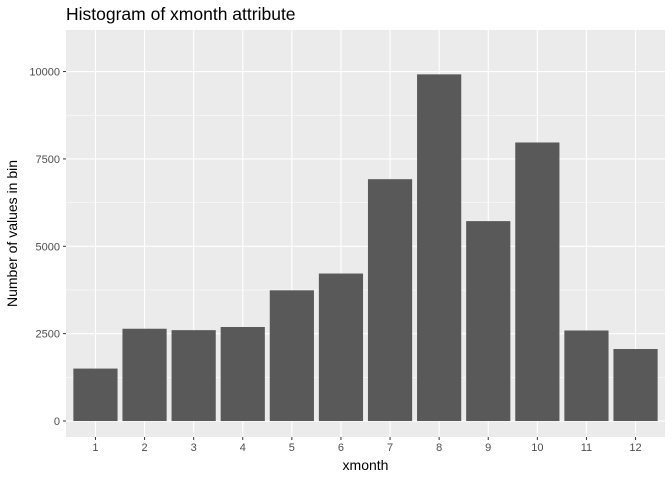 The height and width of the screenshot is (480, 672). Describe the element at coordinates (12, 233) in the screenshot. I see `y-axis-title: Number of values in bin` at that location.